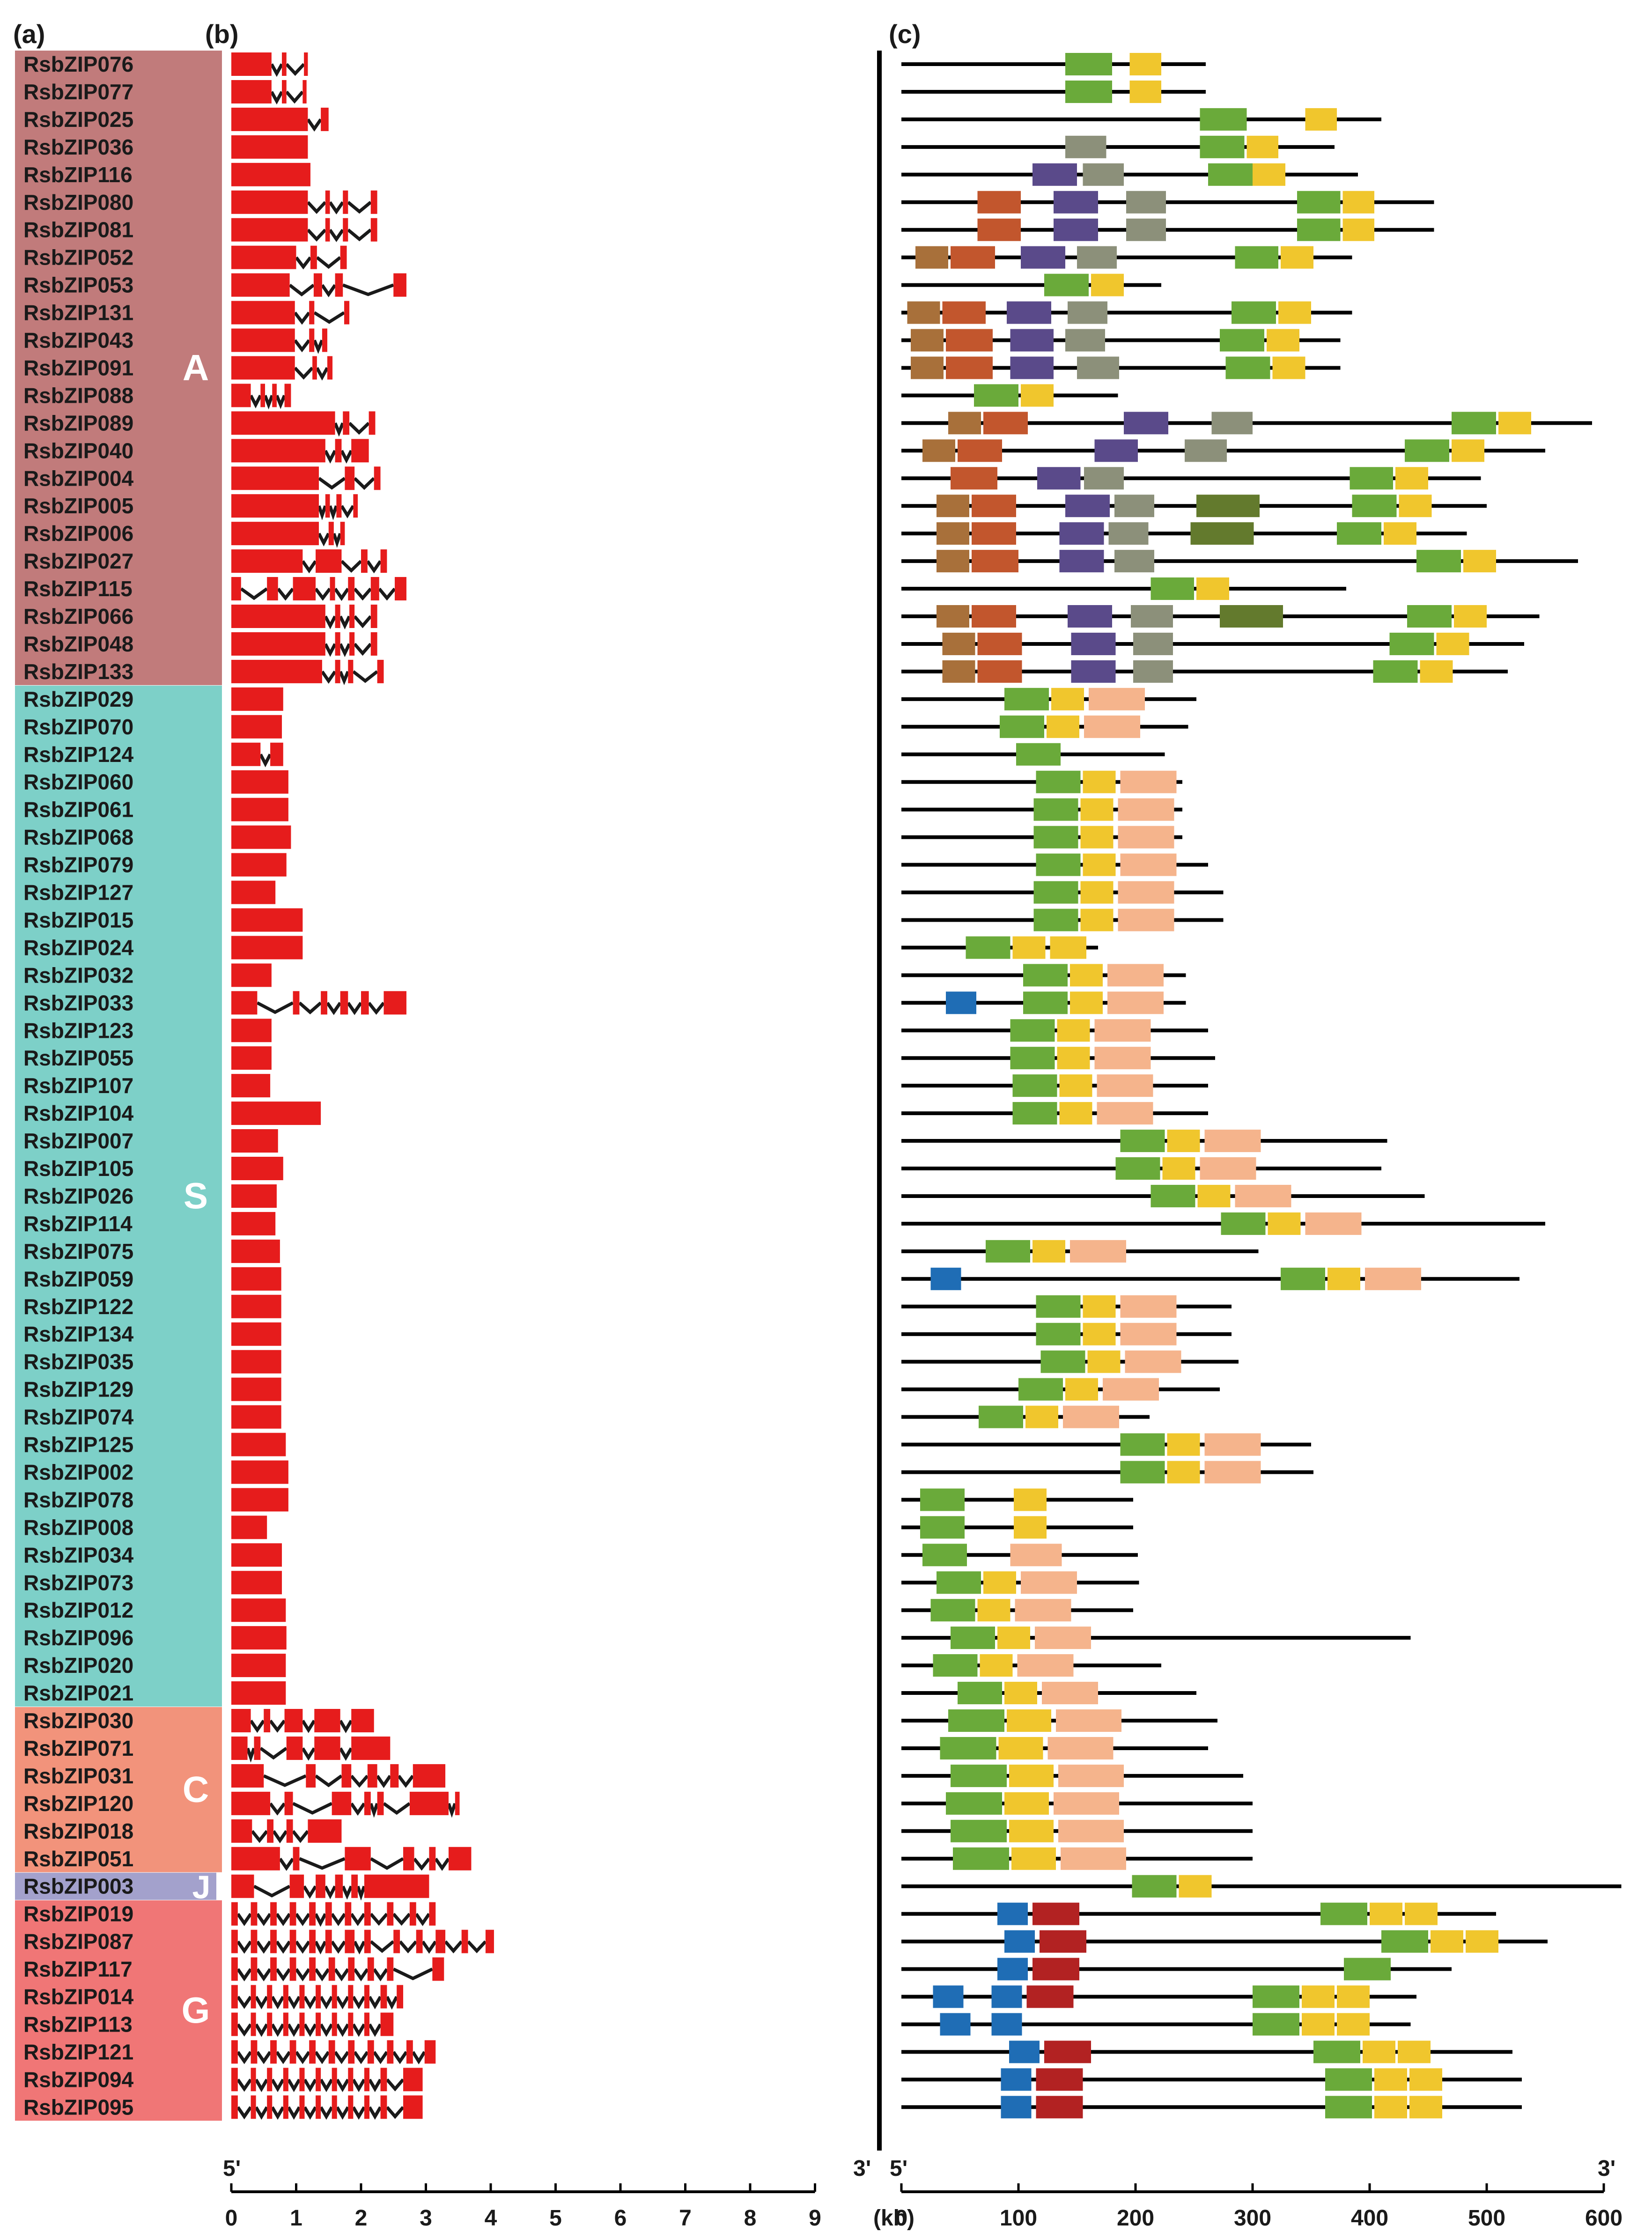 This screenshot has height=2240, width=1652. I want to click on motif-darkred, so click(1060, 2079).